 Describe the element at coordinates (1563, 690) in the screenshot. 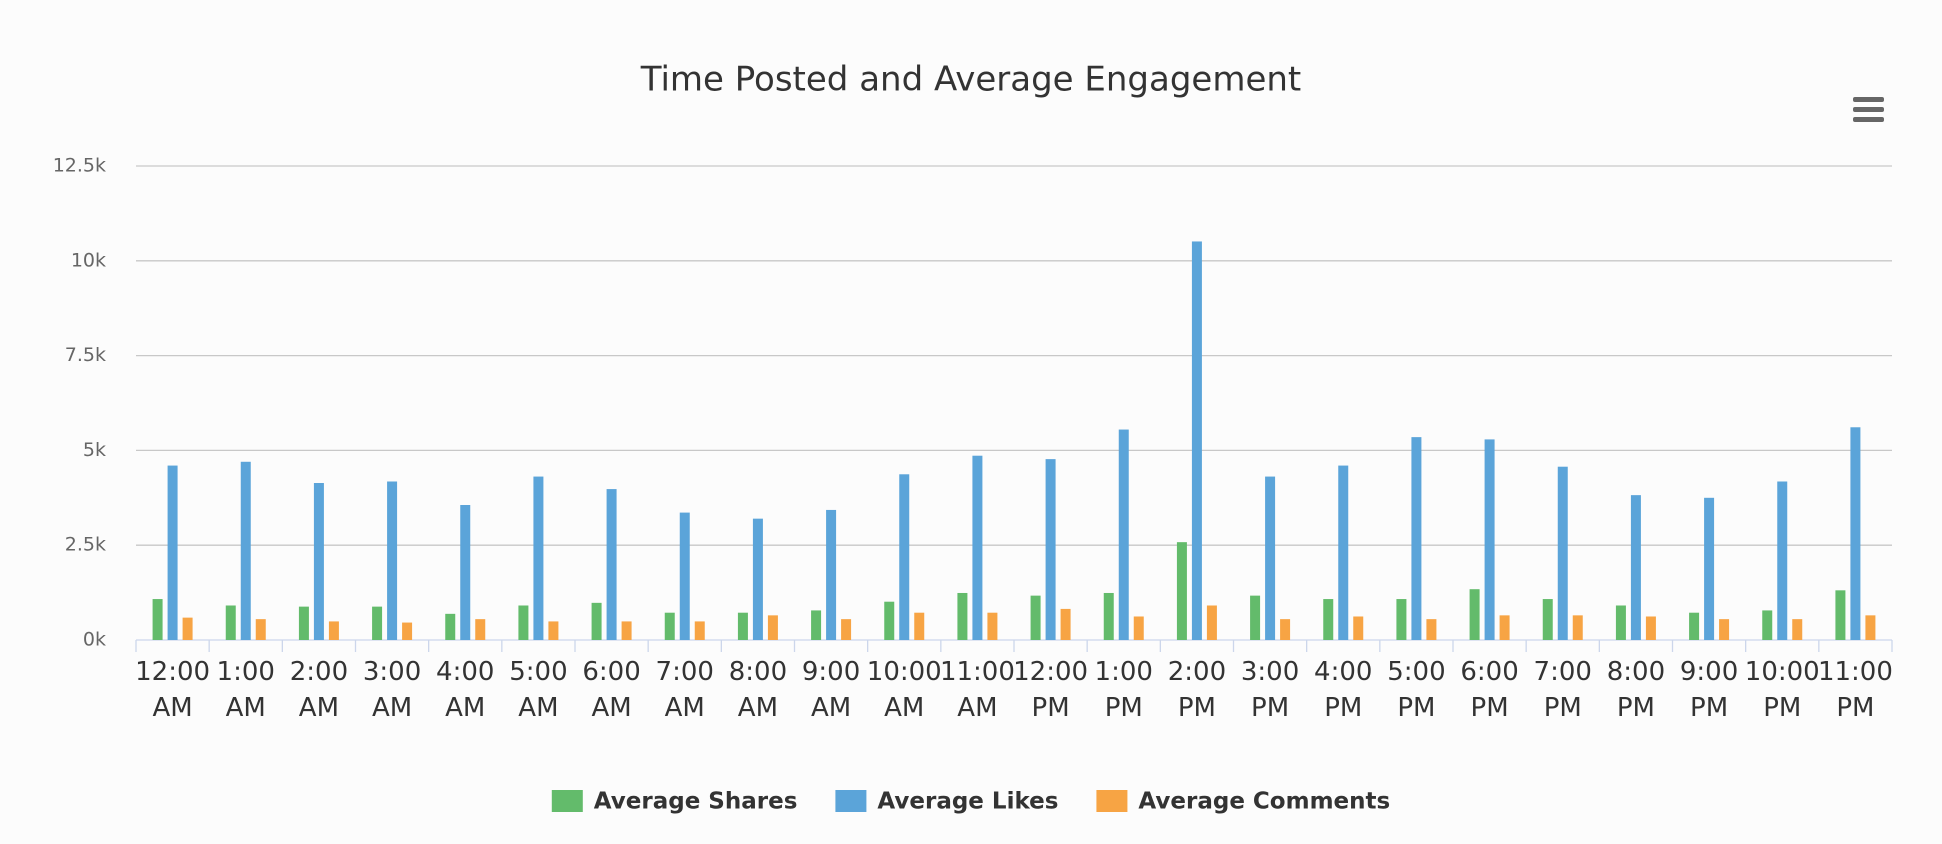

I see `x-tick-label: 7:00 PM` at that location.